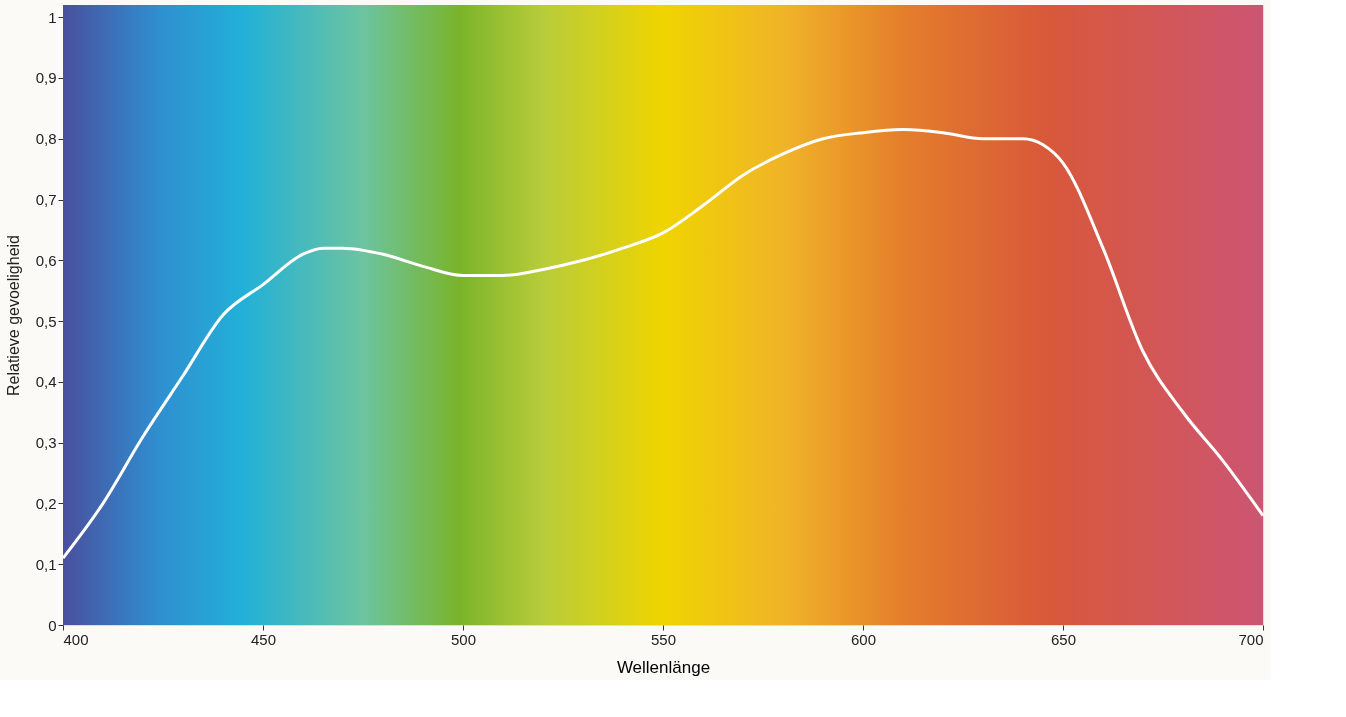 This screenshot has width=1346, height=717. What do you see at coordinates (863, 639) in the screenshot?
I see `x-tick-label: 600` at bounding box center [863, 639].